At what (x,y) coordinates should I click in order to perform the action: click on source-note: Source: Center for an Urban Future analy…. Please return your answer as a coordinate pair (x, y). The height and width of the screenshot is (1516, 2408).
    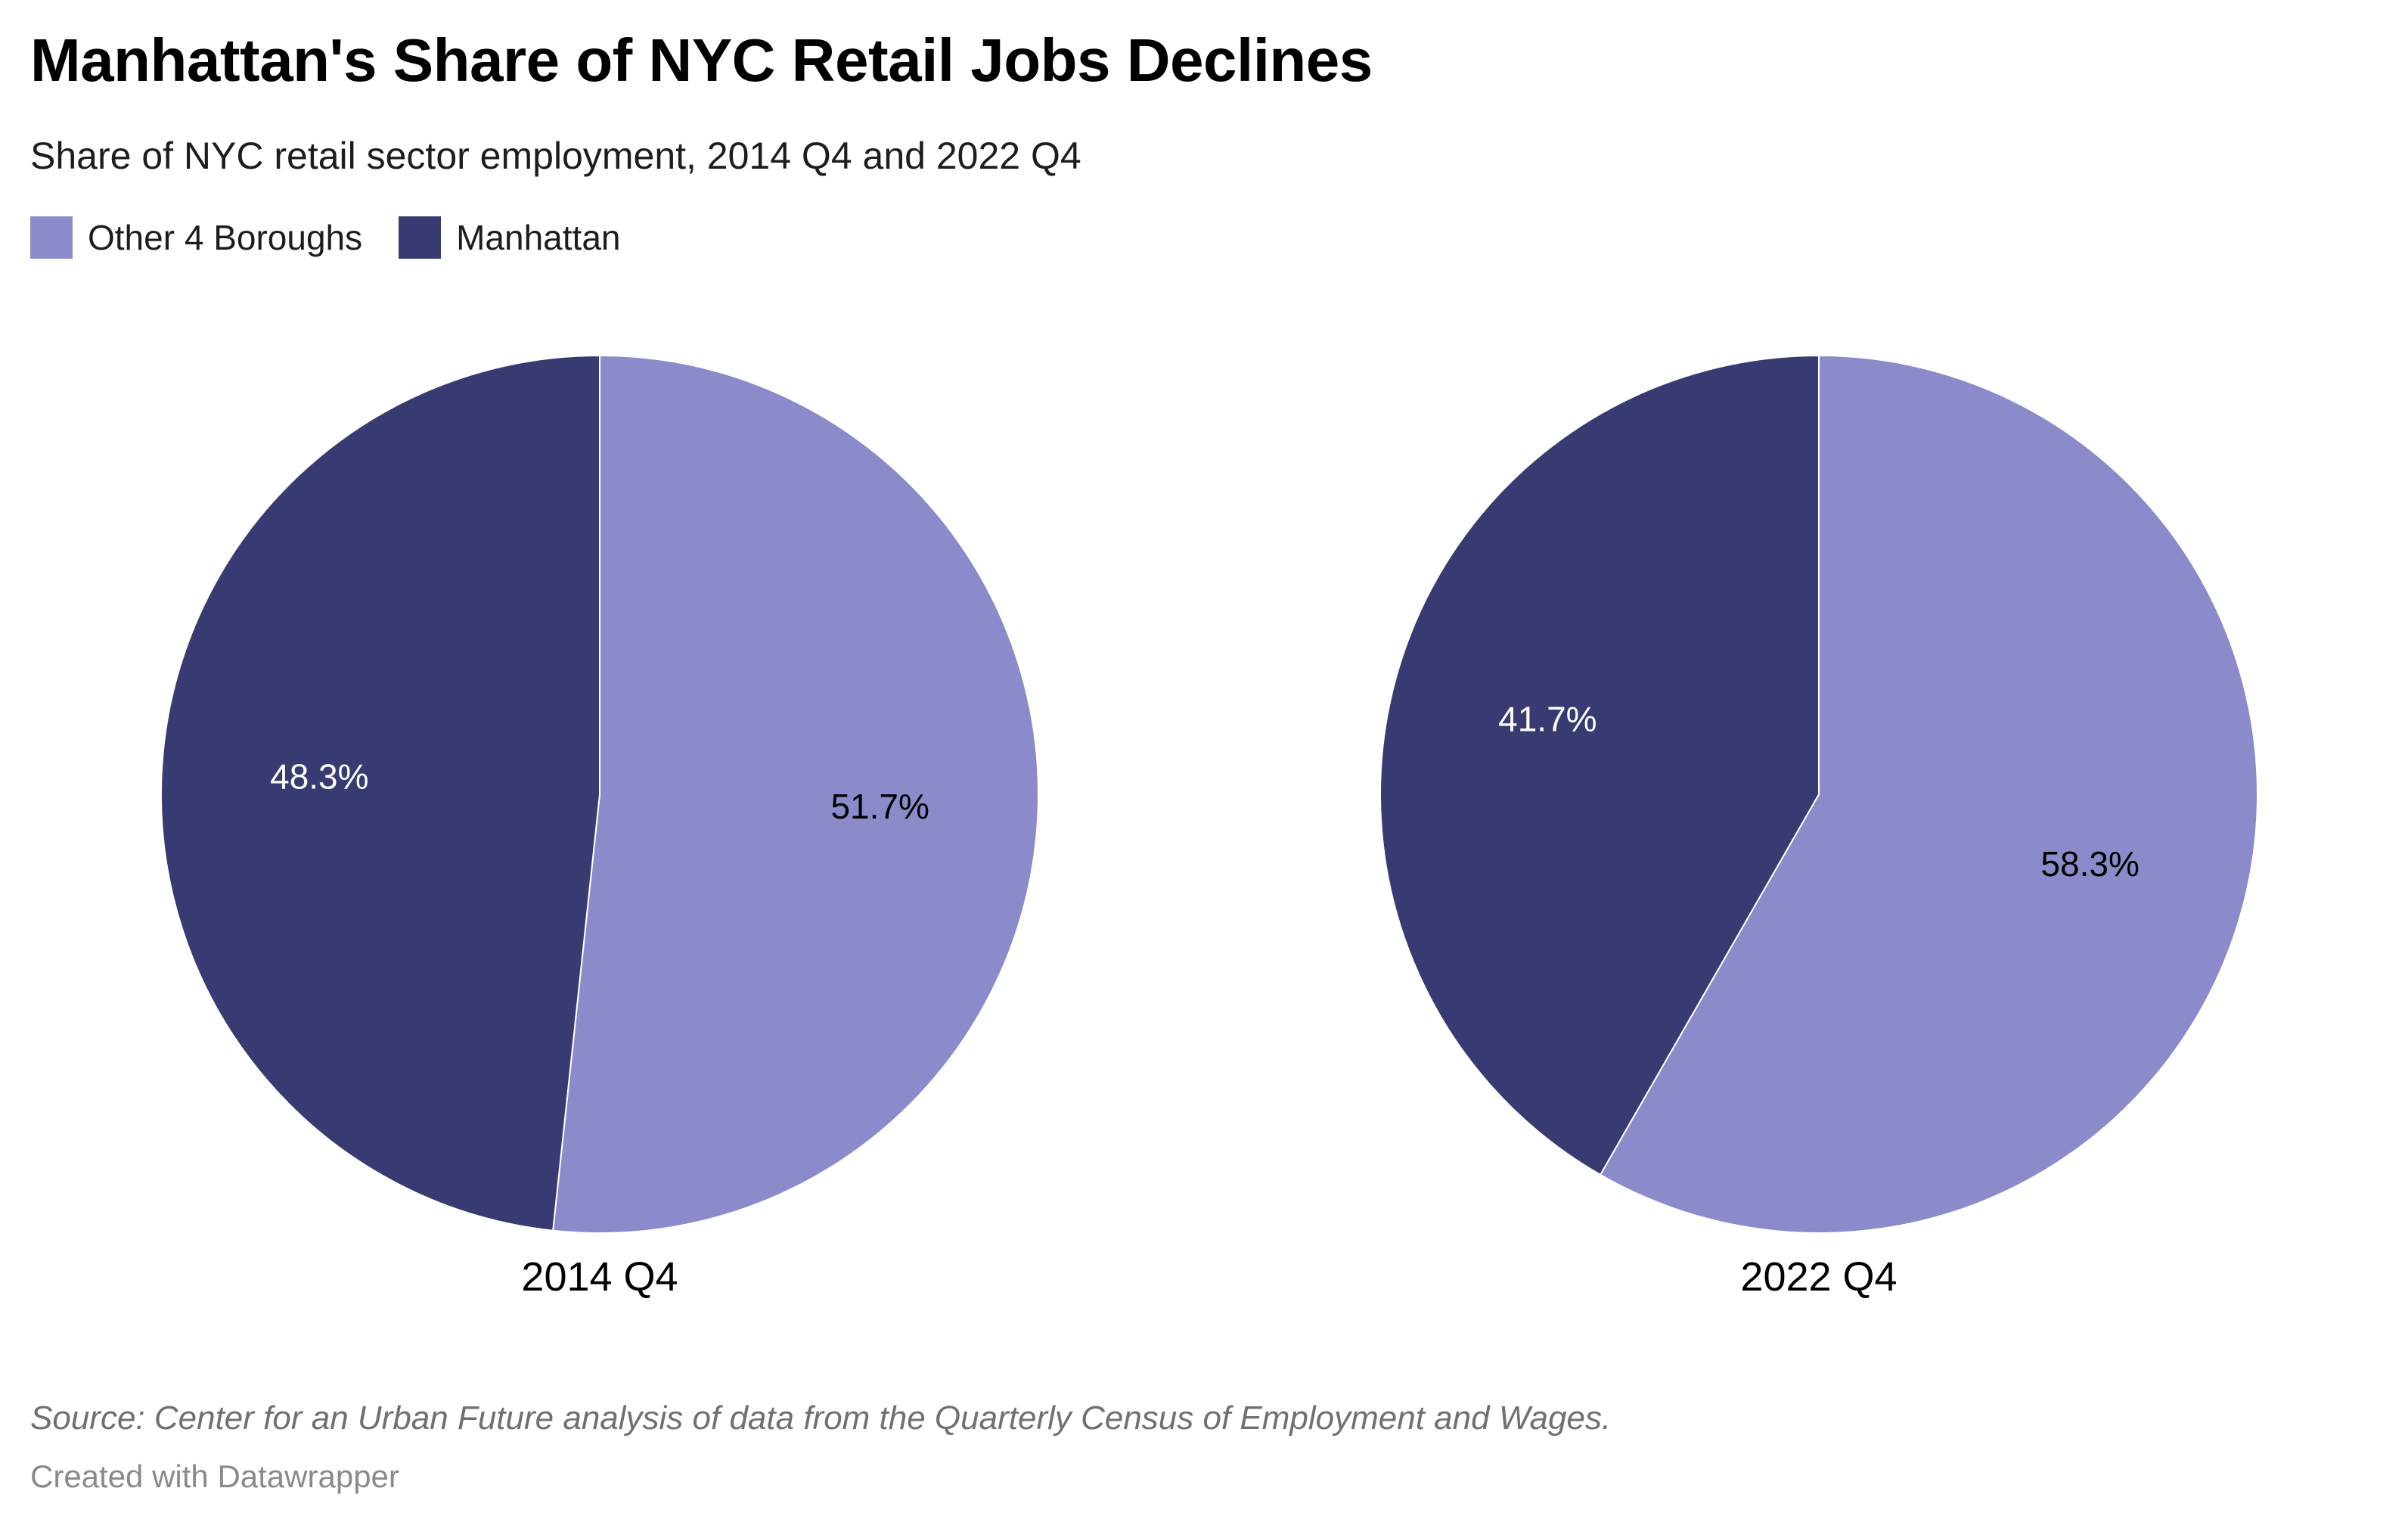
    Looking at the image, I should click on (821, 1418).